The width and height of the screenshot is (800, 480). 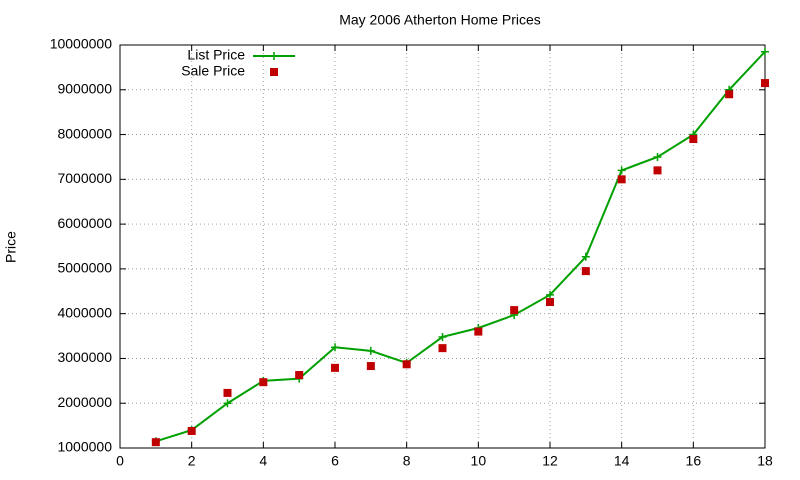 I want to click on y-axis-label: Price, so click(x=11, y=247).